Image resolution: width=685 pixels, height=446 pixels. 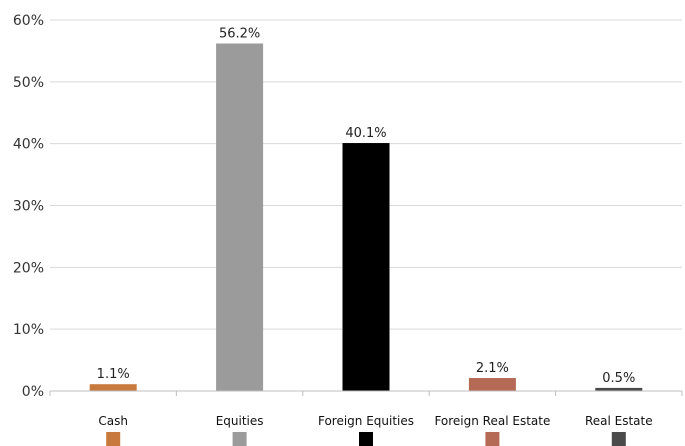 What do you see at coordinates (28, 145) in the screenshot?
I see `y-tick-label: 40%` at bounding box center [28, 145].